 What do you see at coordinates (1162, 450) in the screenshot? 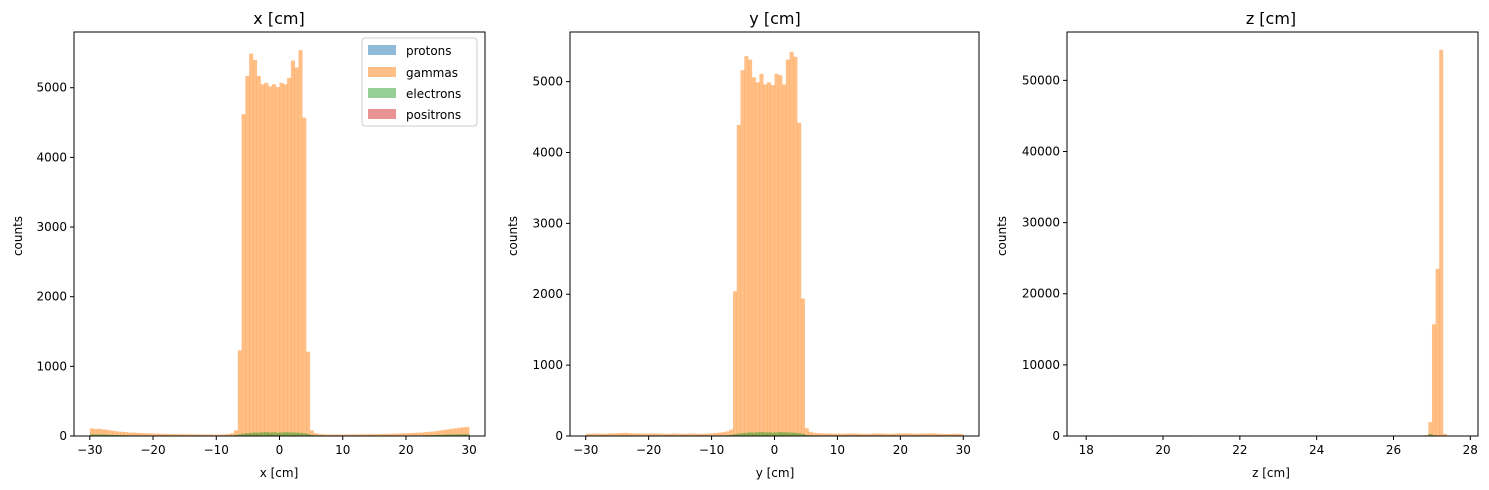
I see `z-xtick-label: 20` at bounding box center [1162, 450].